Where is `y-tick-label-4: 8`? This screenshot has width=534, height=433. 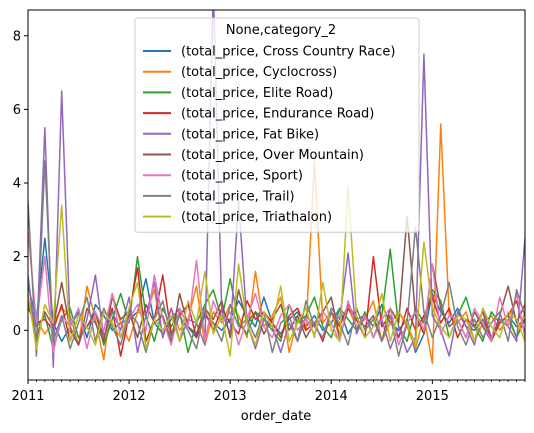 y-tick-label-4: 8 is located at coordinates (17, 36).